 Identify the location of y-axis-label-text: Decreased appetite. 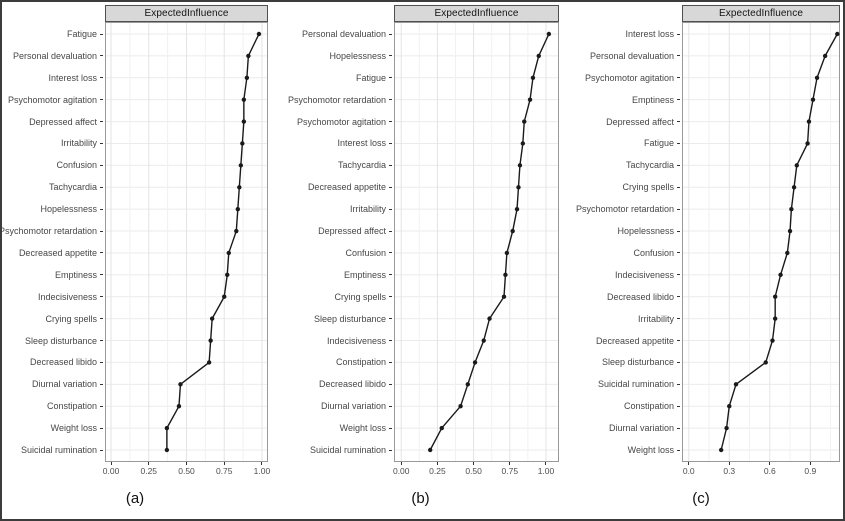
(346, 187).